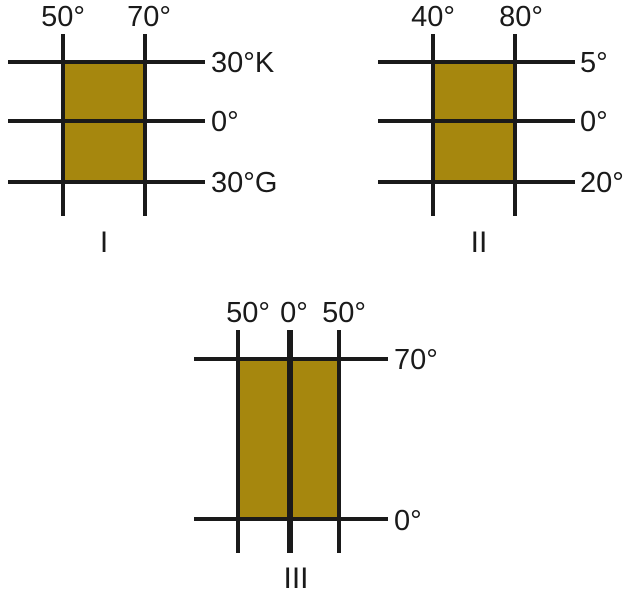 The width and height of the screenshot is (624, 601). I want to click on top-label: 40°, so click(433, 17).